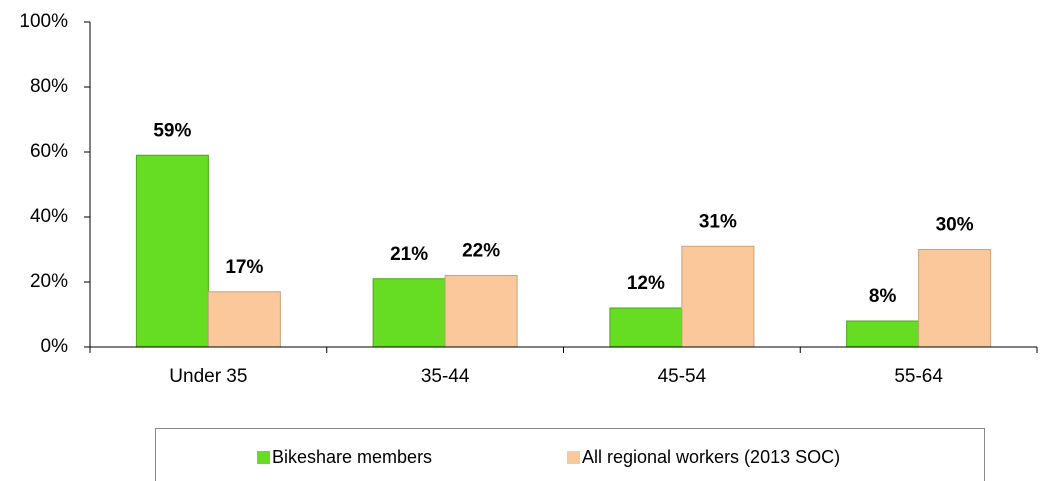 This screenshot has width=1047, height=481. What do you see at coordinates (409, 254) in the screenshot?
I see `value-label: 21%` at bounding box center [409, 254].